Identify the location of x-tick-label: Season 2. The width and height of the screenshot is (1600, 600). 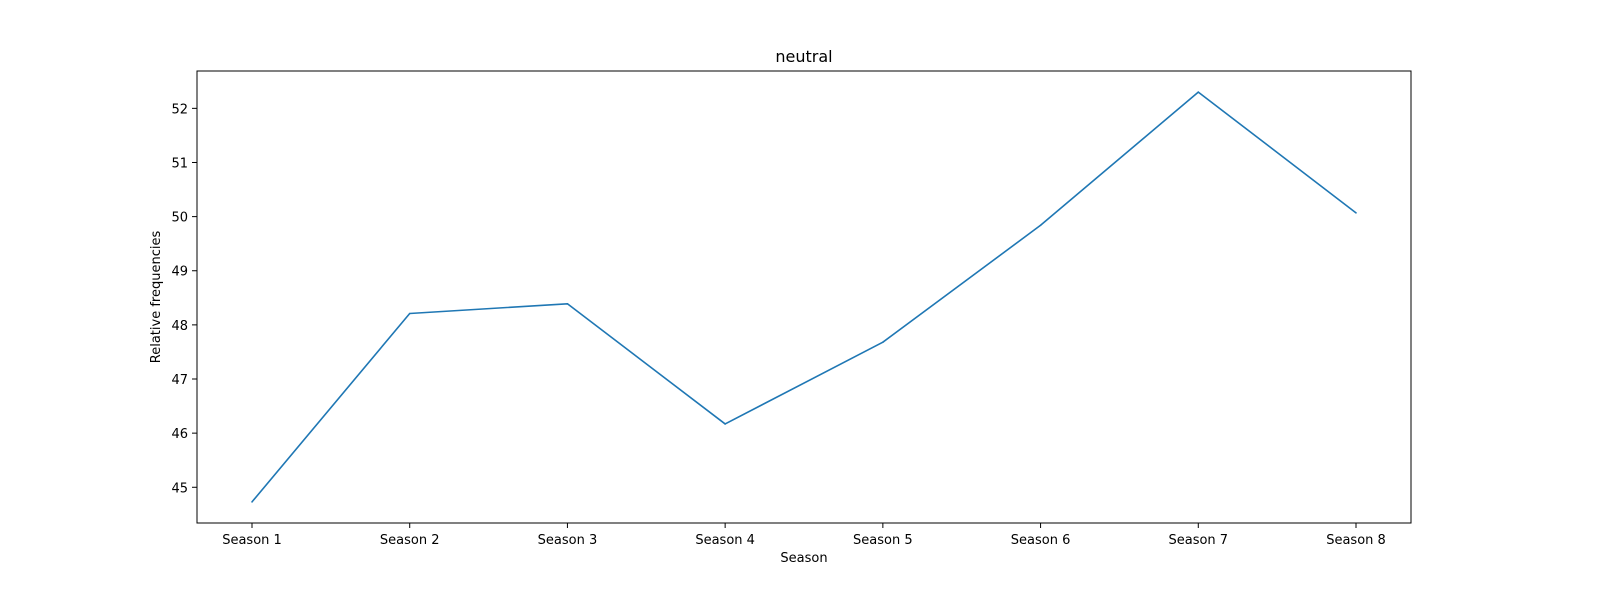
(410, 540).